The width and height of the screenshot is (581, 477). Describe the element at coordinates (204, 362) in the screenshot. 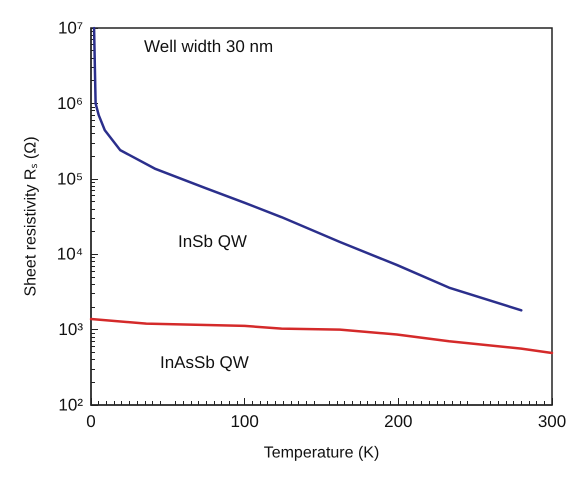

I see `series-label: InAsSb QW` at that location.